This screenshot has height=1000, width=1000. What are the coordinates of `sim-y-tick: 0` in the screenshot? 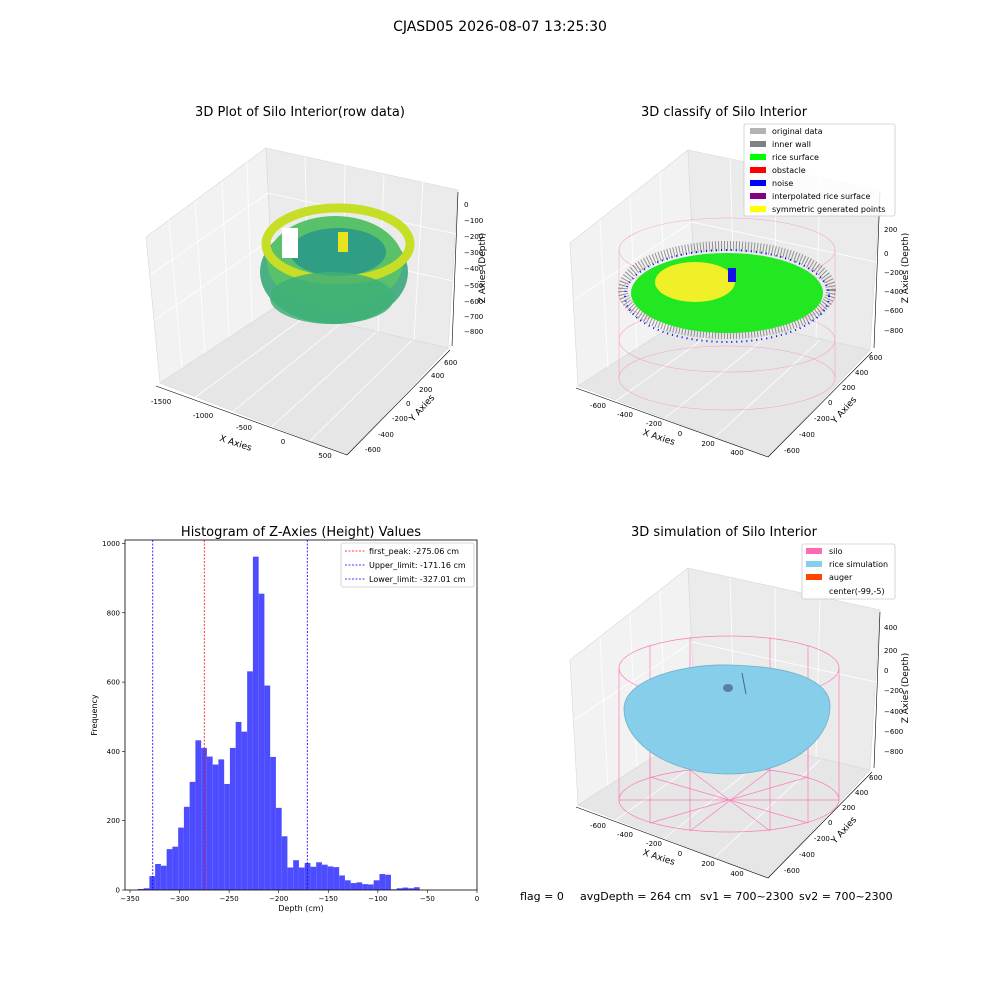 It's located at (830, 823).